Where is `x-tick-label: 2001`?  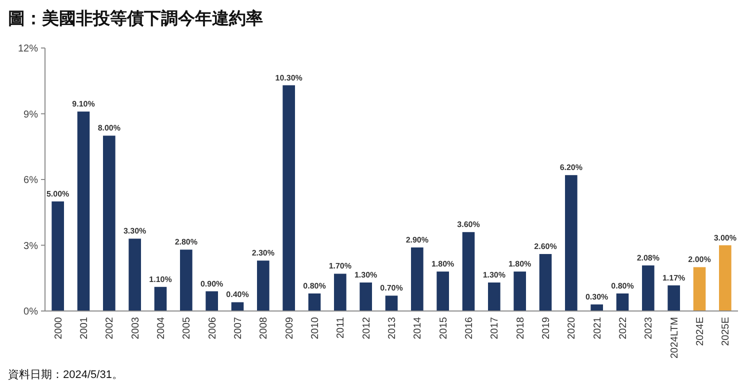 x-tick-label: 2001 is located at coordinates (84, 328).